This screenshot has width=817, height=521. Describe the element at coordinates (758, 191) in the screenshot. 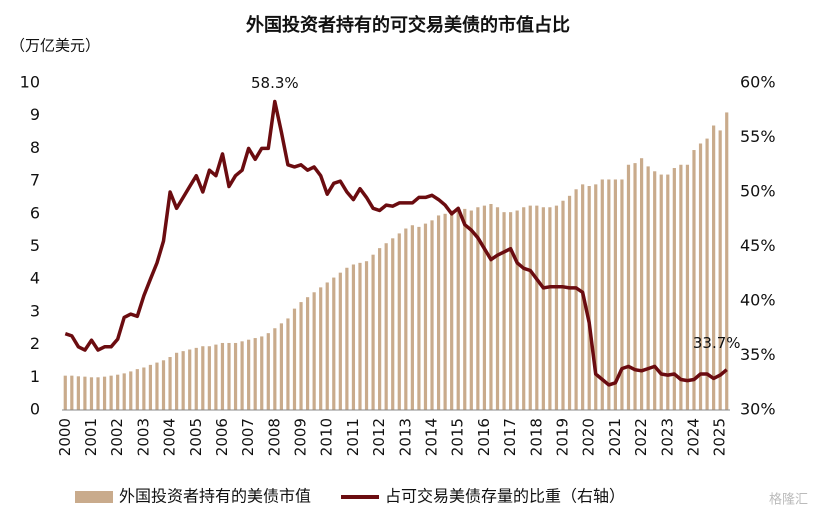

I see `y2-tick-label: 50%` at that location.